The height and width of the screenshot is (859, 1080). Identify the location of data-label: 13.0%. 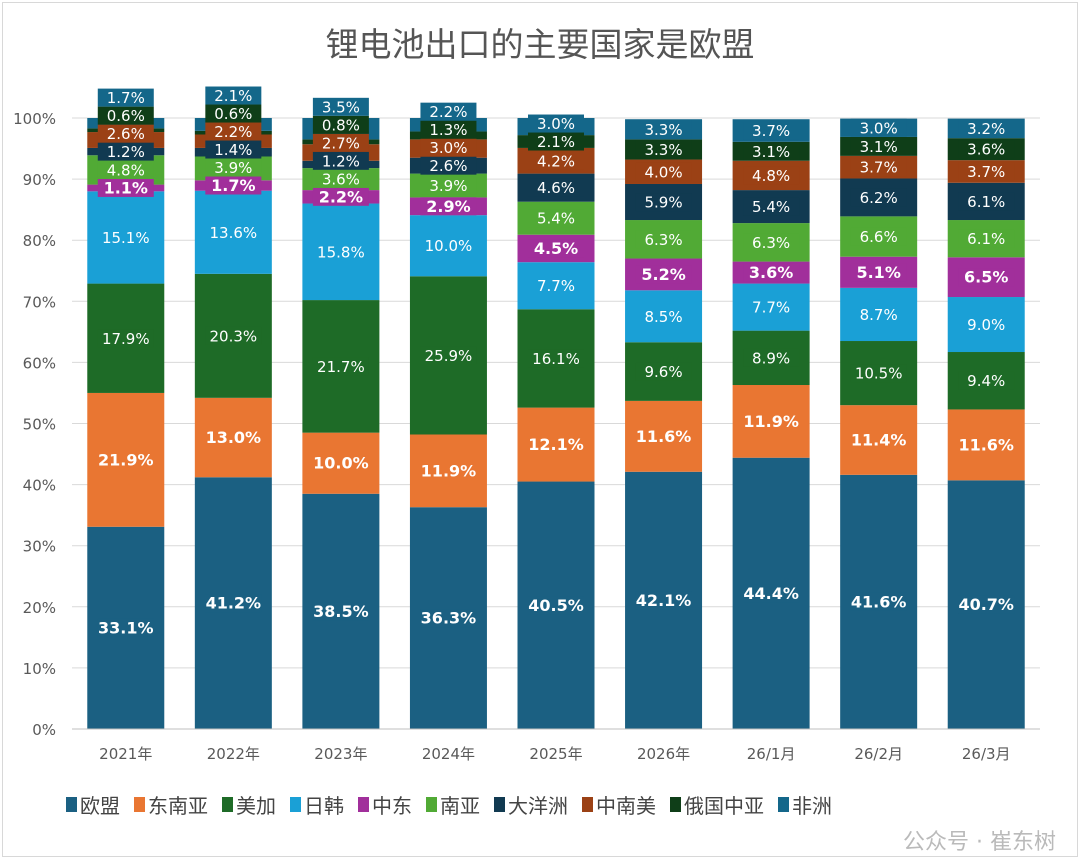
(234, 437).